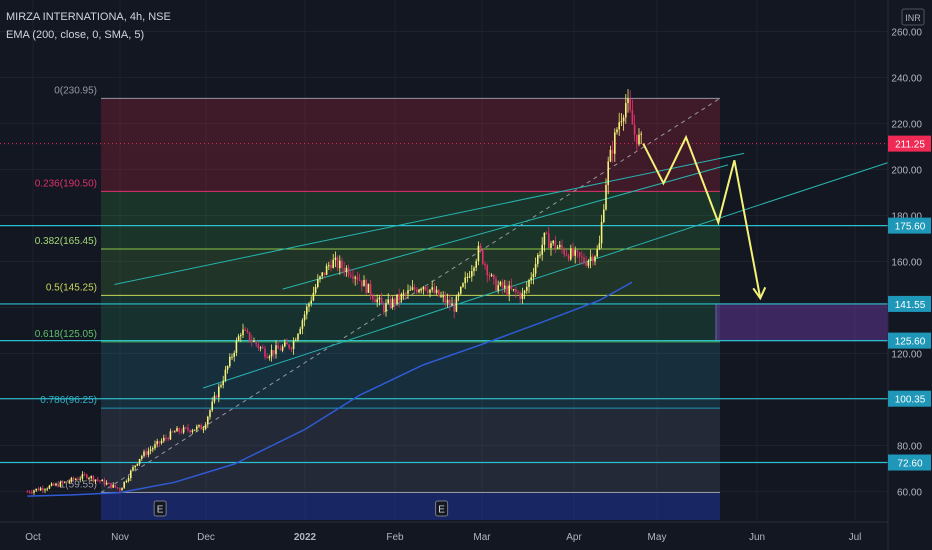  Describe the element at coordinates (482, 537) in the screenshot. I see `time-tick-label: Mar` at that location.